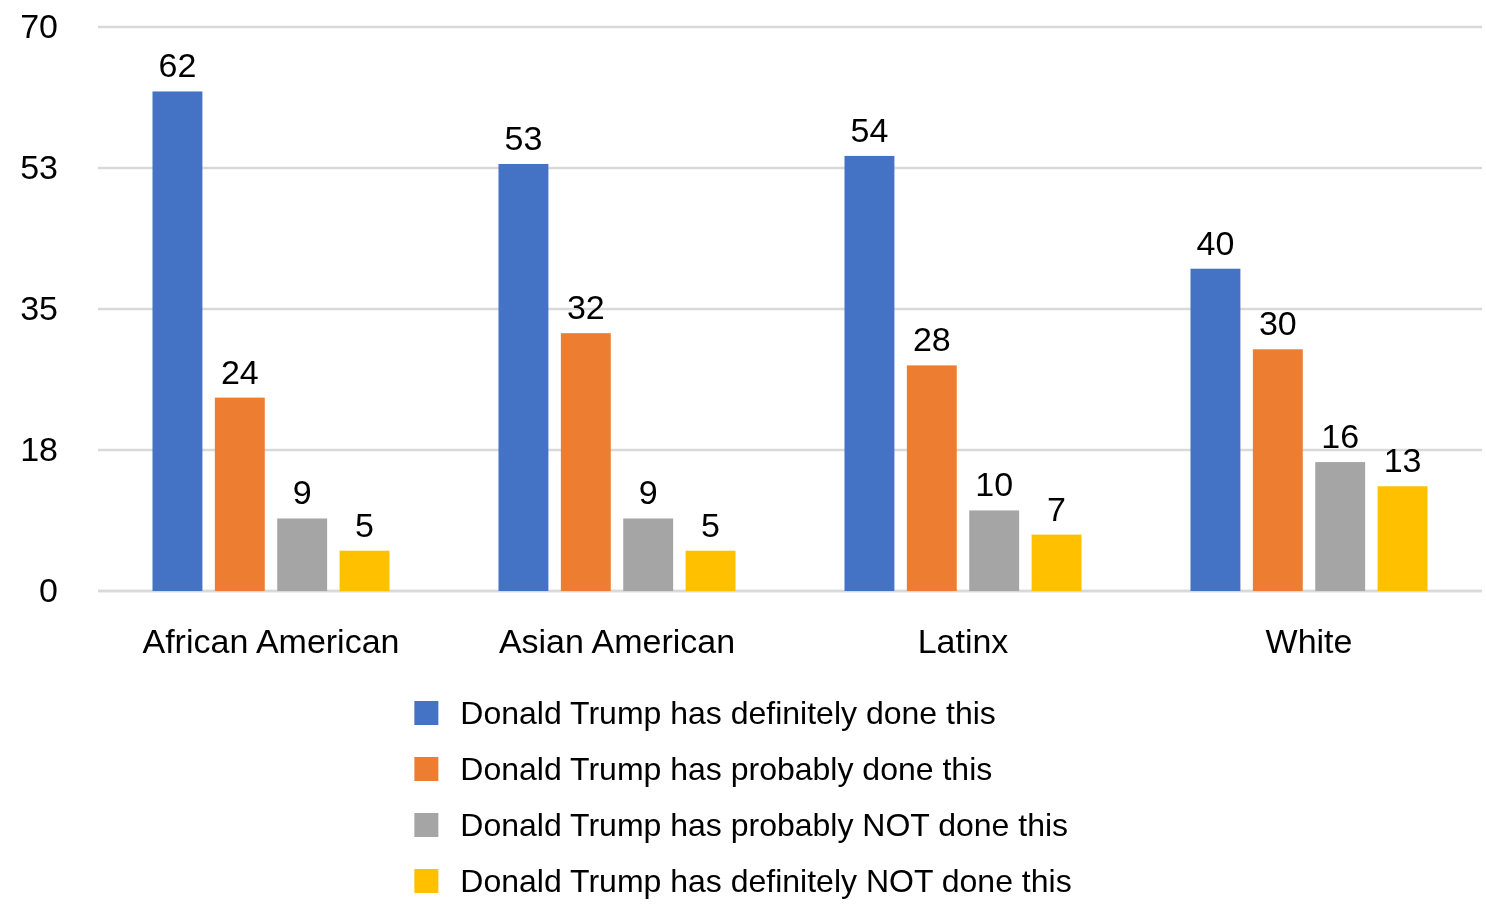 Image resolution: width=1486 pixels, height=919 pixels. What do you see at coordinates (523, 137) in the screenshot?
I see `data-label: 53` at bounding box center [523, 137].